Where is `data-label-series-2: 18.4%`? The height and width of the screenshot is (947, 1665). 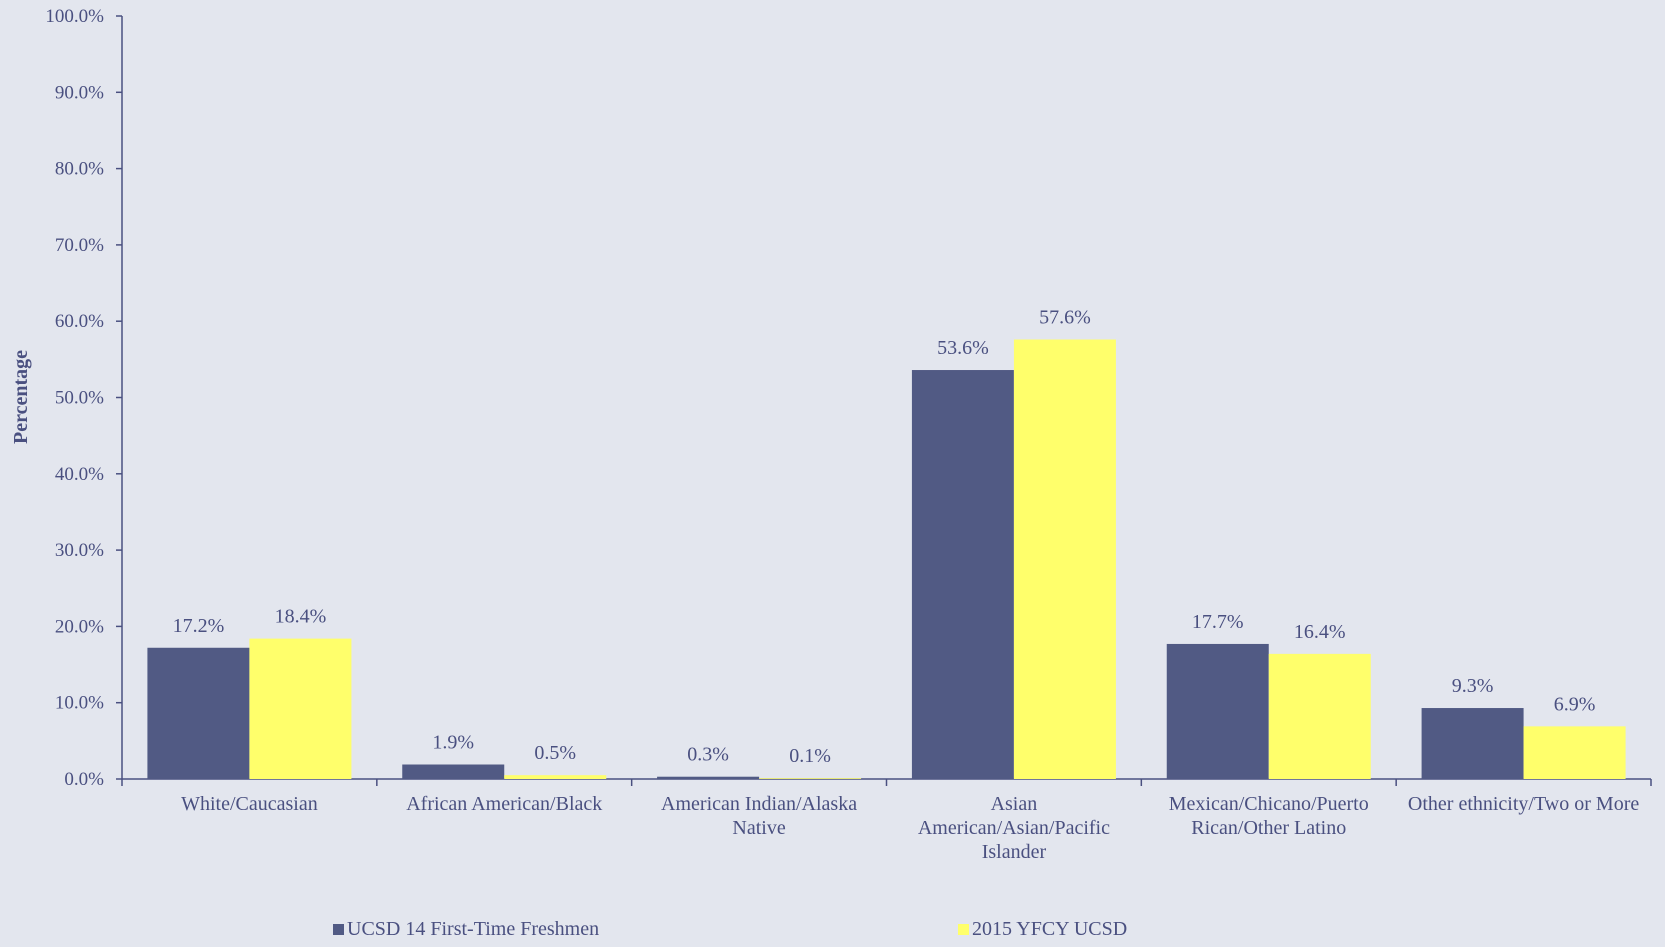
data-label-series-2: 18.4% is located at coordinates (301, 617).